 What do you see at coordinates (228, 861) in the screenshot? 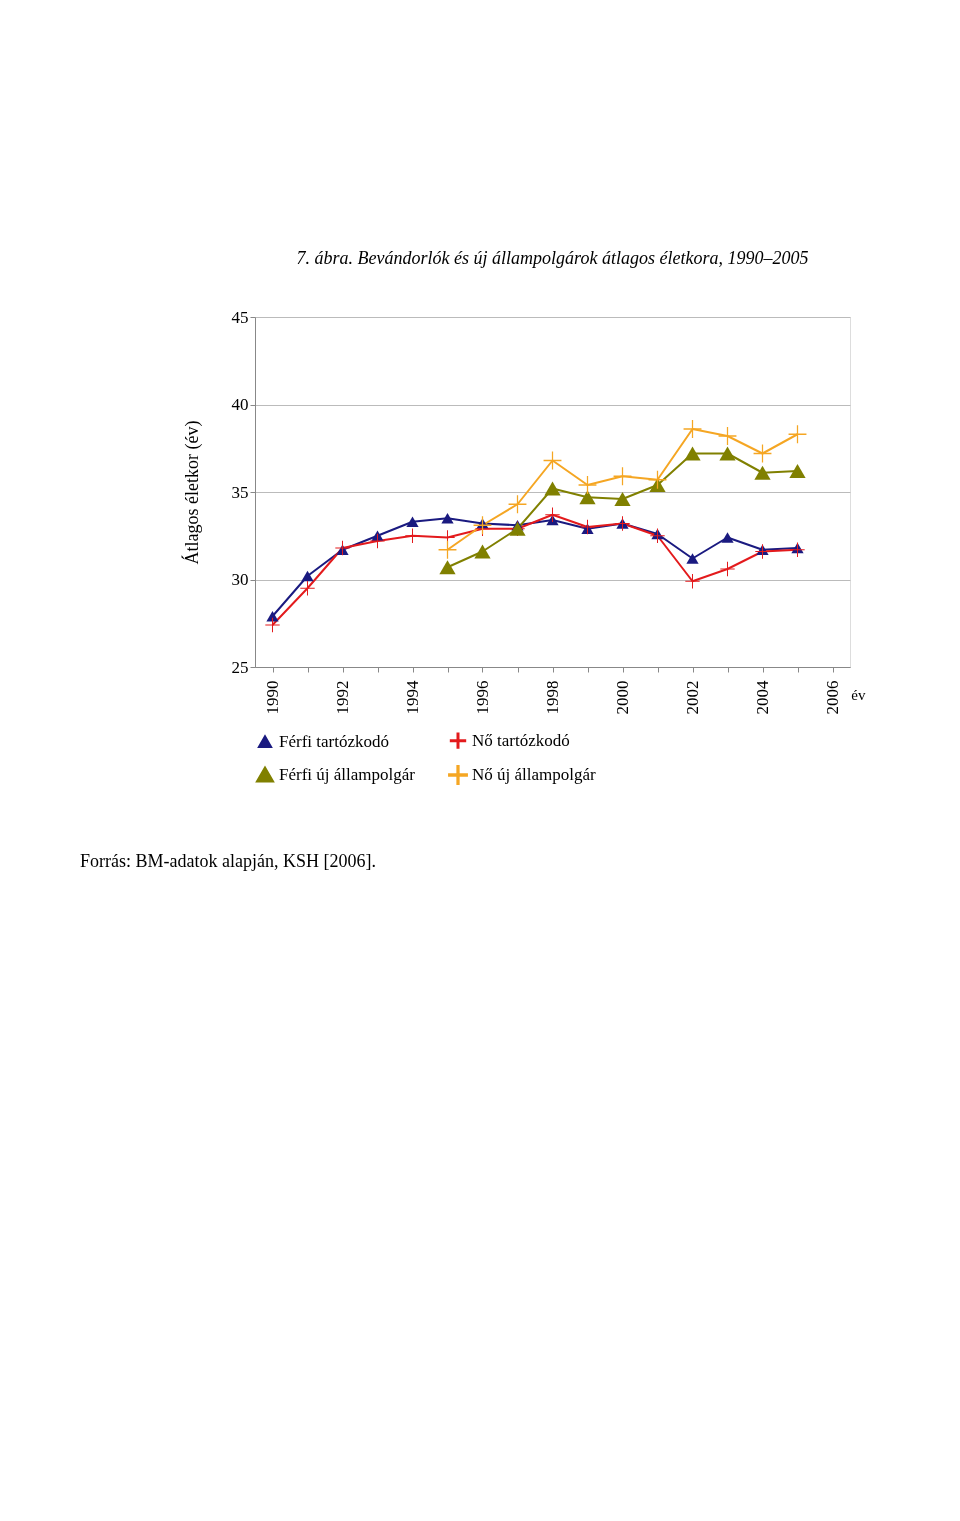
I see `text: Forrás: BM-adatok alapján, KSH [2006].` at bounding box center [228, 861].